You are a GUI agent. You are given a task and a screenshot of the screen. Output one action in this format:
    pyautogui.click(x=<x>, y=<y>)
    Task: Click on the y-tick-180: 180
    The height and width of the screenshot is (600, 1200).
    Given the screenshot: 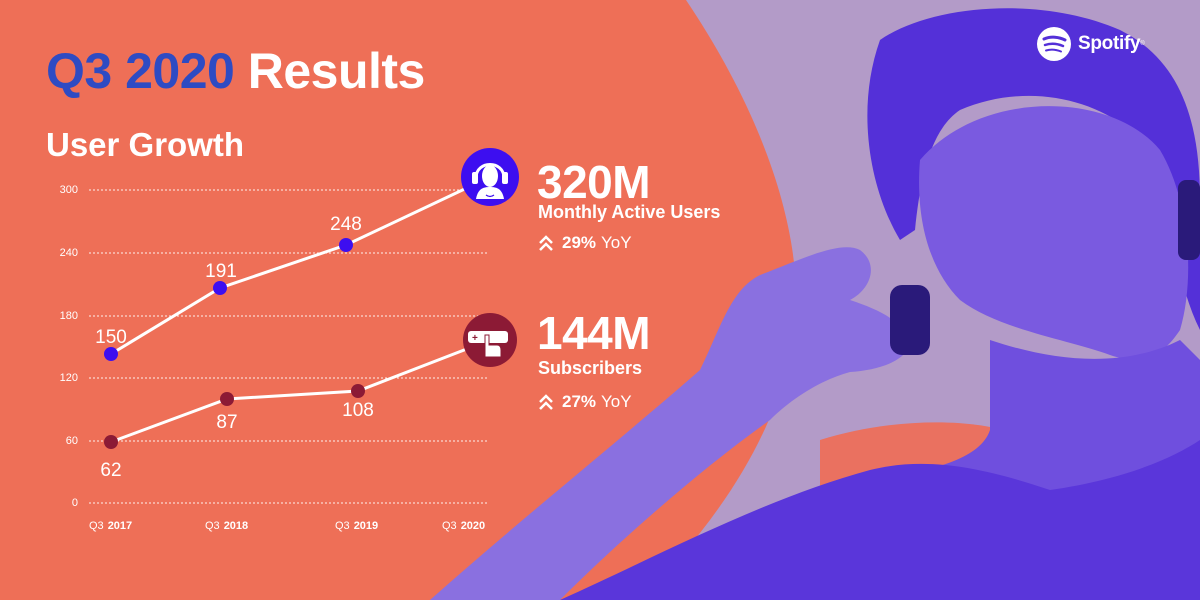 What is the action you would take?
    pyautogui.click(x=68, y=316)
    